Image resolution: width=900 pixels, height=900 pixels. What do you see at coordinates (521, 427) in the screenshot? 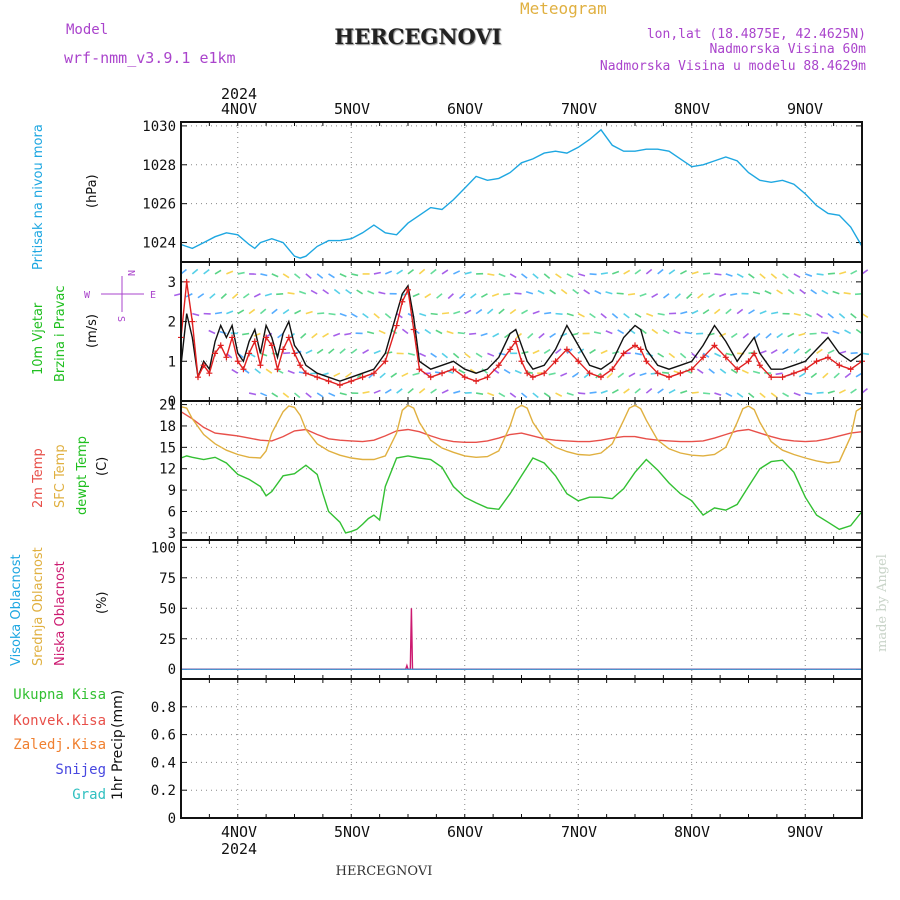
I see `series-line-temp2m` at bounding box center [521, 427].